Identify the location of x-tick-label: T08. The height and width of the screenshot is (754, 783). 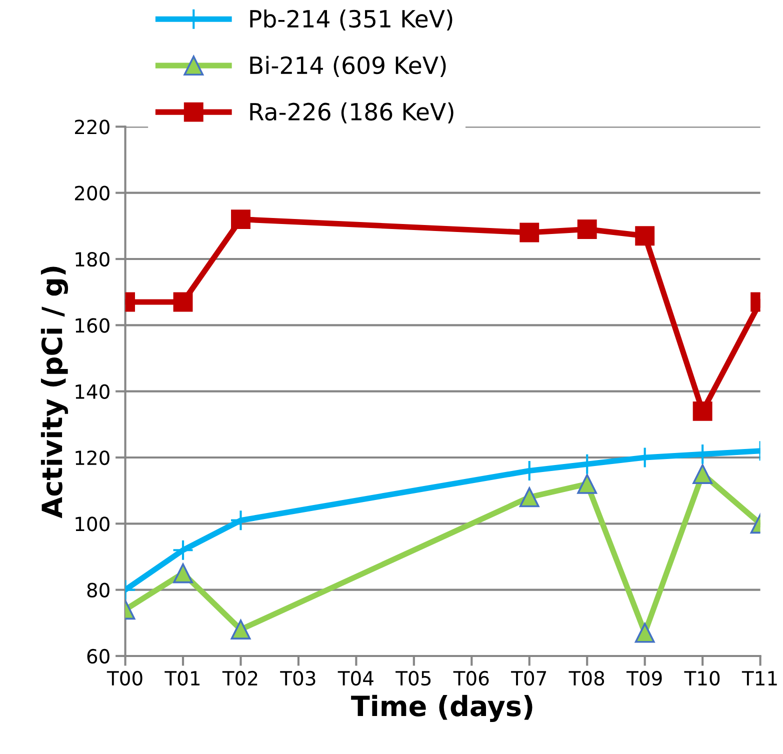
(586, 678).